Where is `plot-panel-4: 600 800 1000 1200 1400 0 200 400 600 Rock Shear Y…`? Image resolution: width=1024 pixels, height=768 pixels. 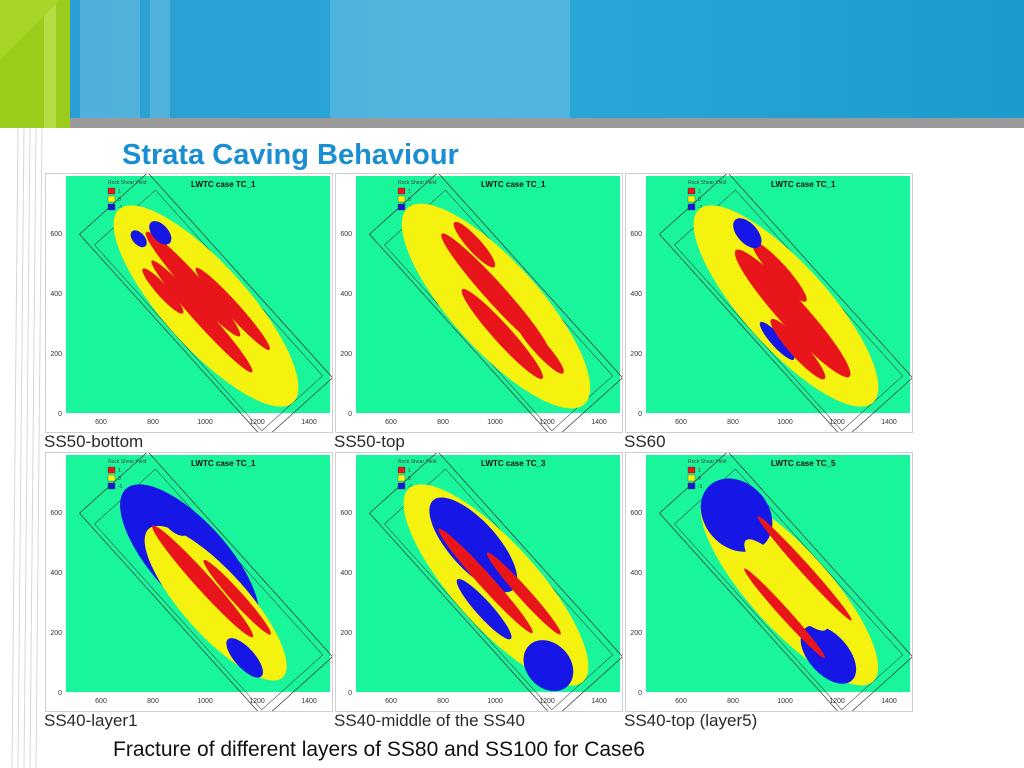
plot-panel-4: 600 800 1000 1200 1400 0 200 400 600 Rock Shear Y… is located at coordinates (189, 582).